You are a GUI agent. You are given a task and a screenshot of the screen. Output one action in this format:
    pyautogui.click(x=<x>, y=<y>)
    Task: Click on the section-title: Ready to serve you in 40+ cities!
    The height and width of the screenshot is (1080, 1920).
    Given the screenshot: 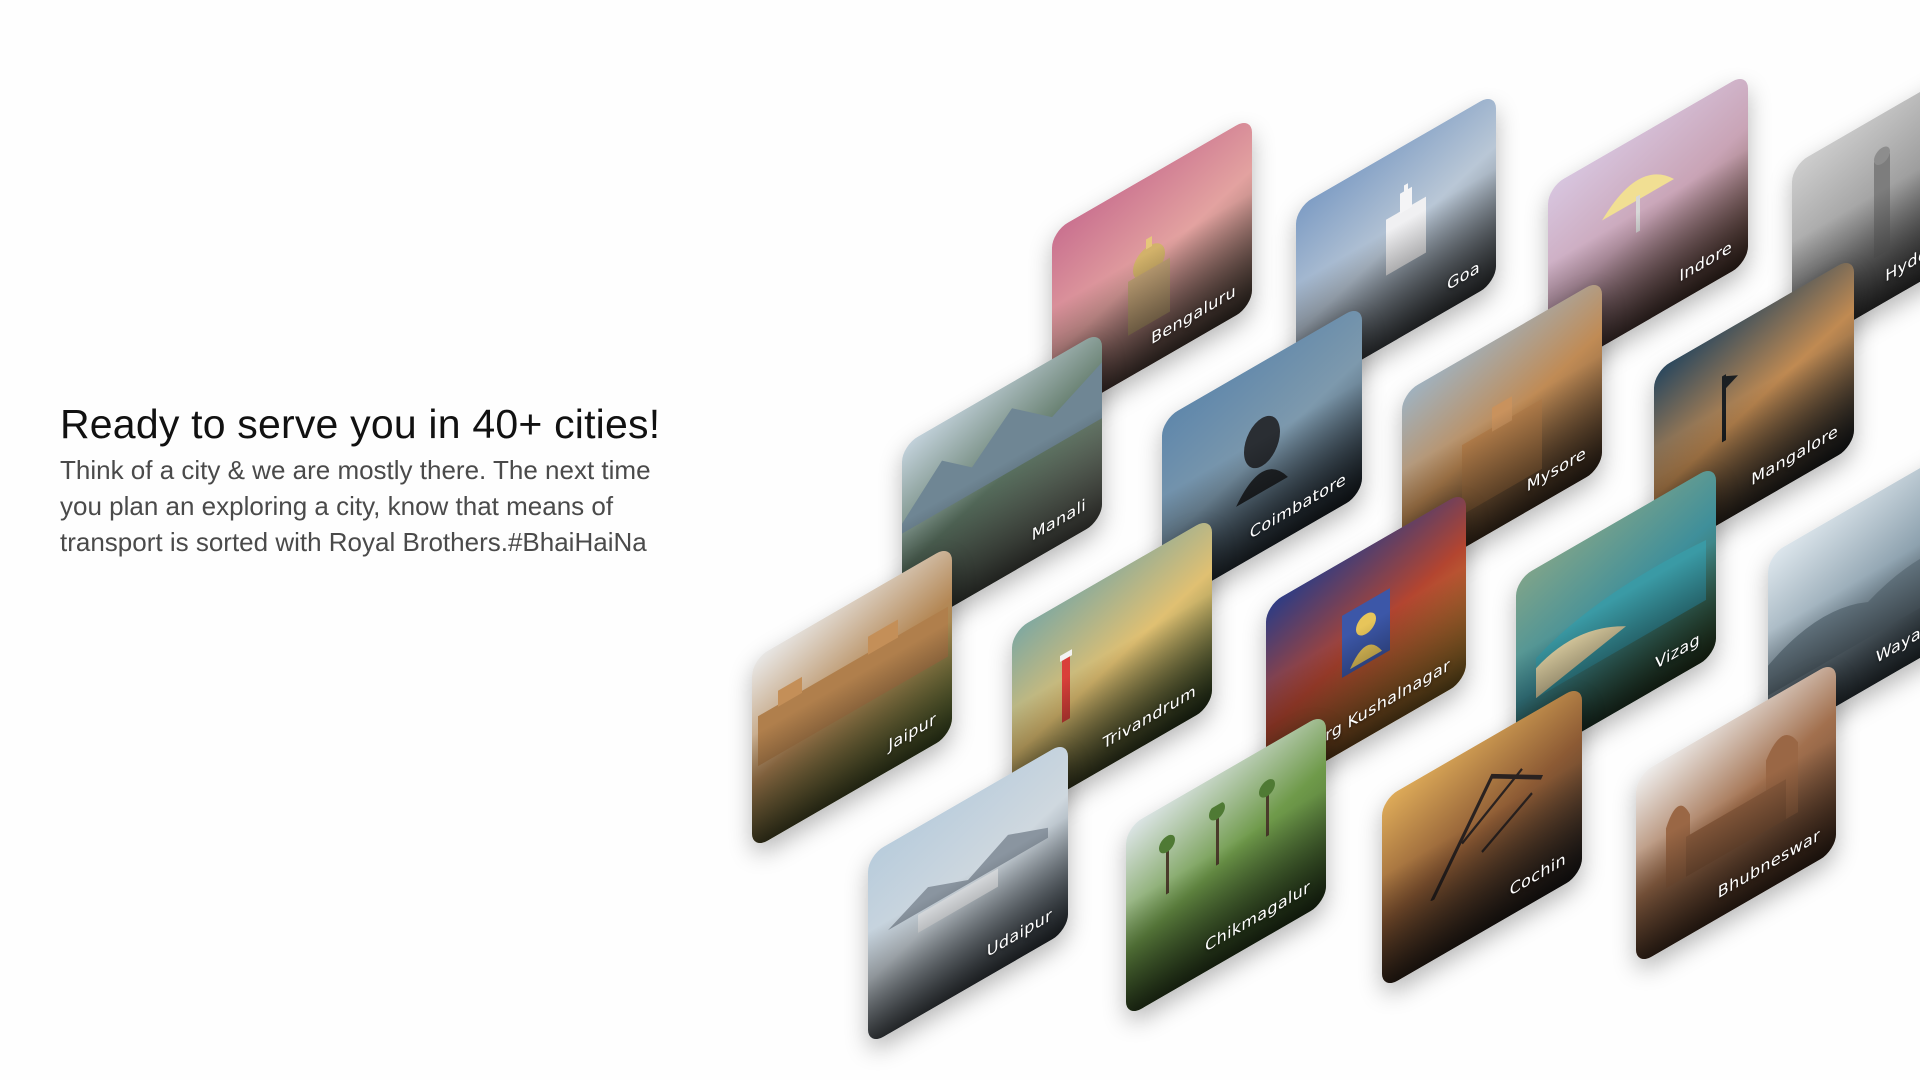 What is the action you would take?
    pyautogui.click(x=360, y=424)
    